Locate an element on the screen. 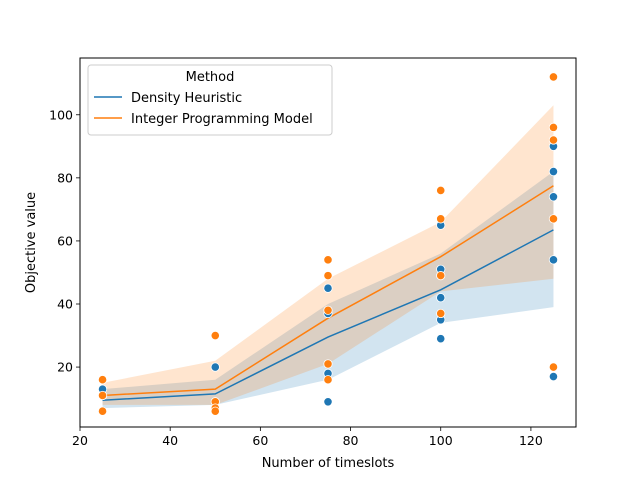 This screenshot has width=640, height=480. legend-title: Method is located at coordinates (210, 77).